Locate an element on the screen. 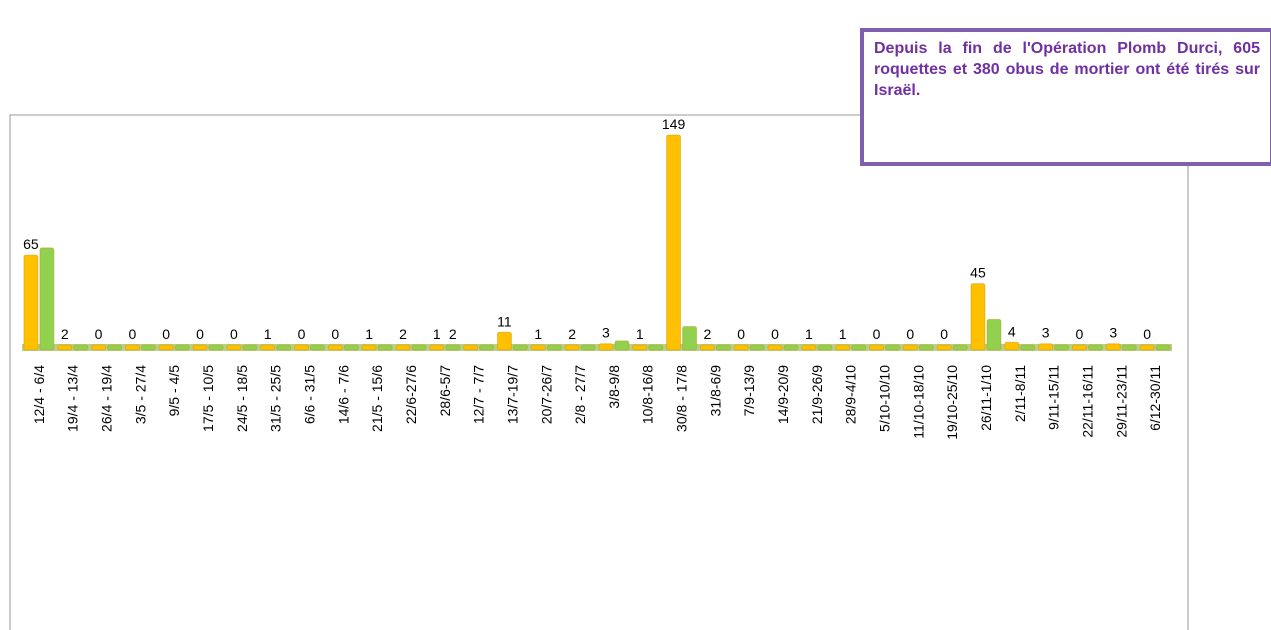  x-tick-label: 26/4 - 19/4 is located at coordinates (107, 398).